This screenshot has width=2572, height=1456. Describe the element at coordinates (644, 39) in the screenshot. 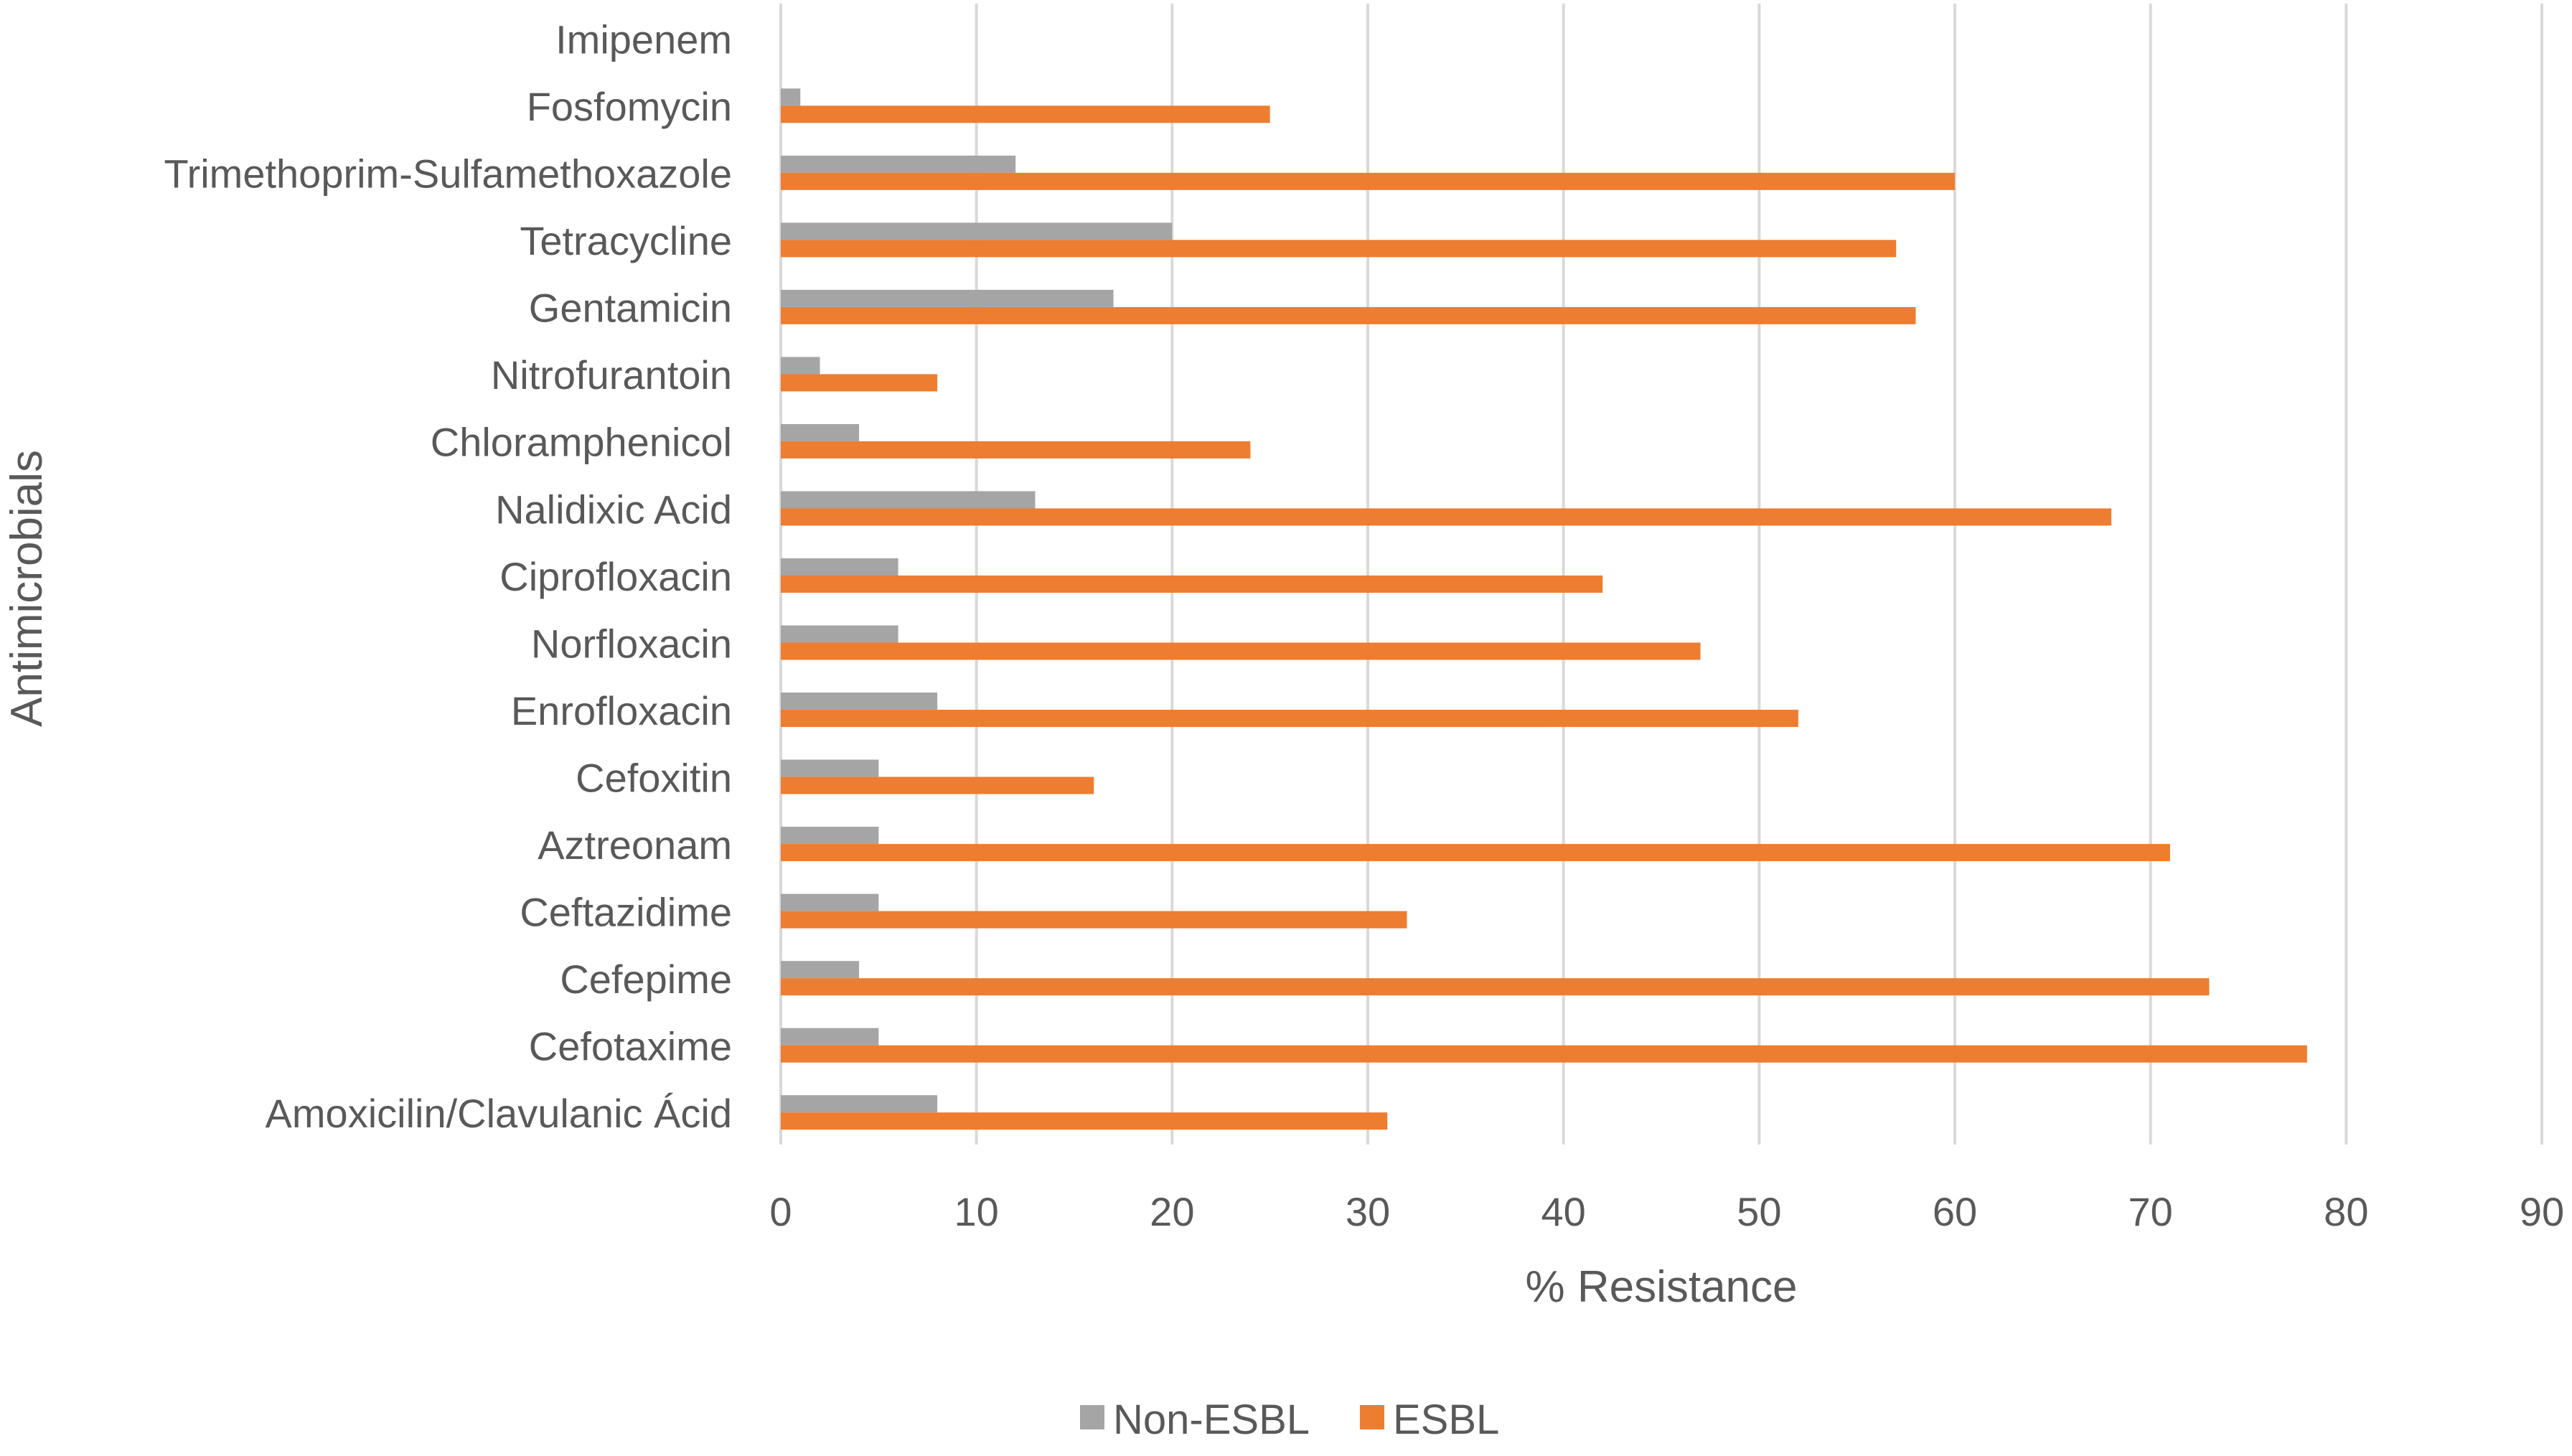

I see `category-label-0: Imipenem` at that location.